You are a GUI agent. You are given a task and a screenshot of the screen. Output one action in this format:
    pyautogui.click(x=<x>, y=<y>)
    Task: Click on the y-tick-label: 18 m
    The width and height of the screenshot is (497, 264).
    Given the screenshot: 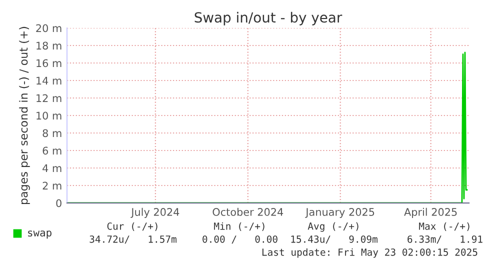 What is the action you would take?
    pyautogui.click(x=49, y=46)
    